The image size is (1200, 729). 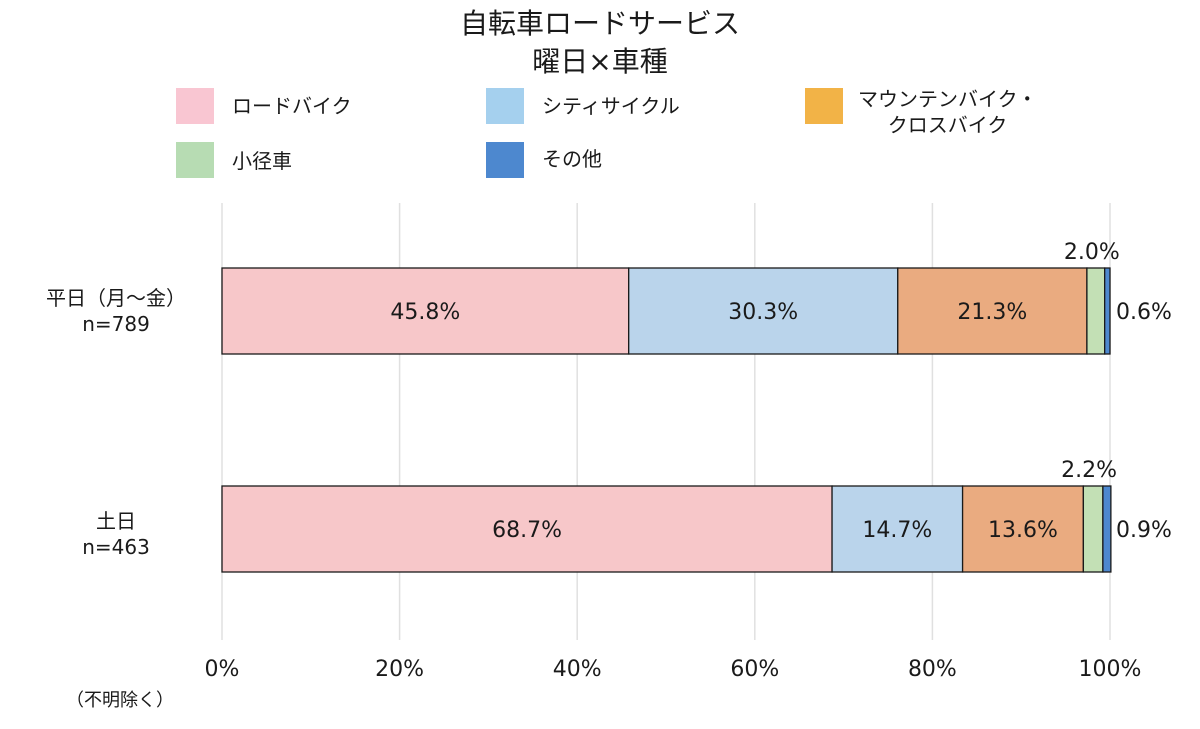 I want to click on data-label: 2.2%, so click(x=1089, y=470).